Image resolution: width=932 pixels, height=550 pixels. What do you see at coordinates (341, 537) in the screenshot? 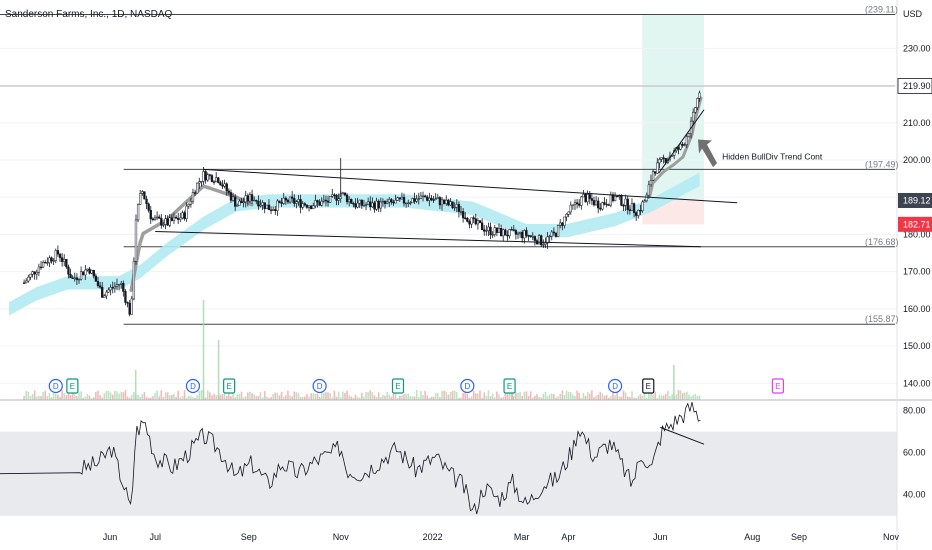
I see `time-tick-label: Nov` at bounding box center [341, 537].